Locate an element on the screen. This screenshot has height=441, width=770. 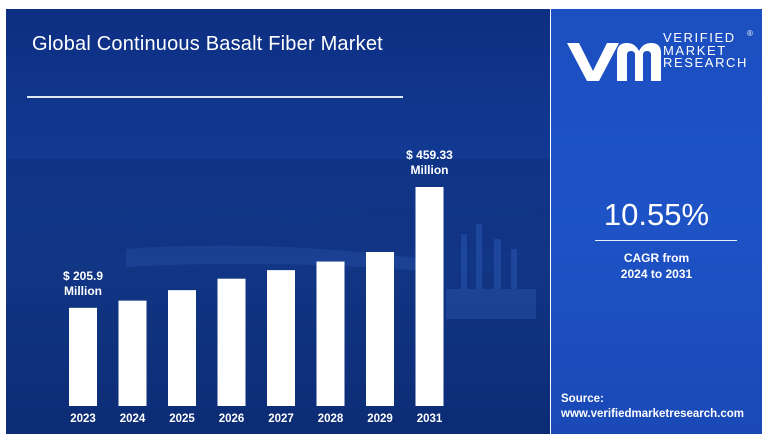
brand-wordmark: VERIFIED MARKET RESEARCH is located at coordinates (706, 50).